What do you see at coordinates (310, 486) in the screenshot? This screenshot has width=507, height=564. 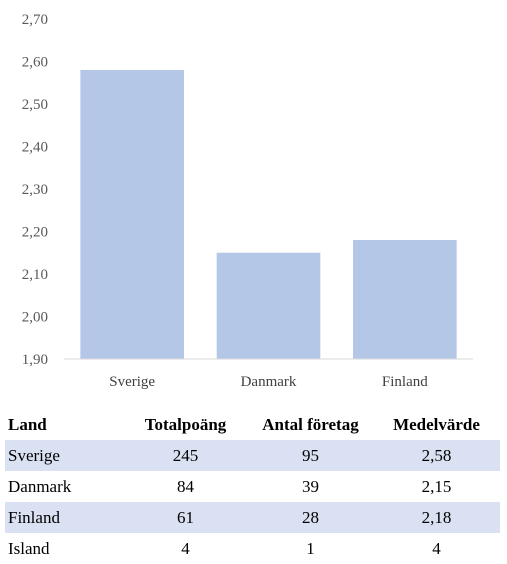 I see `table-cell: 39` at bounding box center [310, 486].